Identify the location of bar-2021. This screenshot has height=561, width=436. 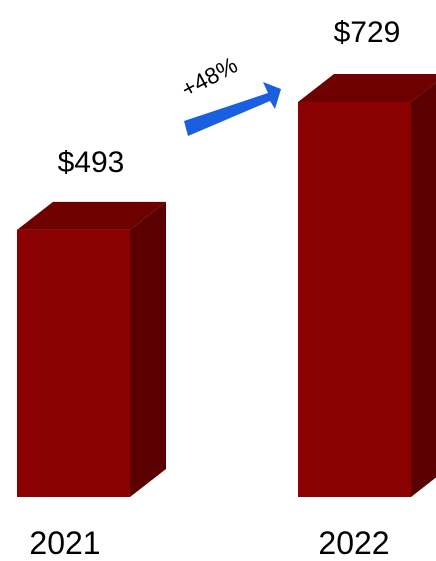
(73, 363).